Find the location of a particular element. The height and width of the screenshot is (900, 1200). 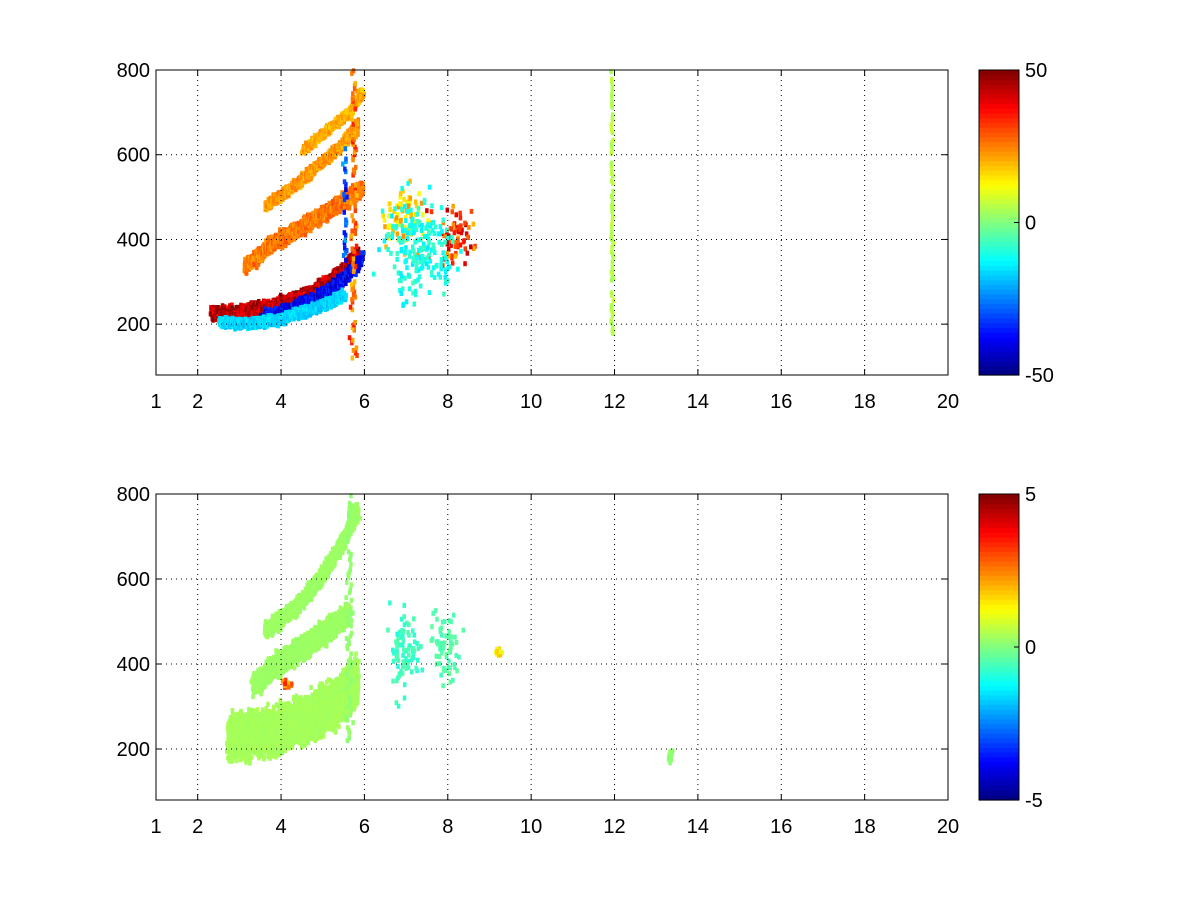

heatmap-cells is located at coordinates (412, 214).